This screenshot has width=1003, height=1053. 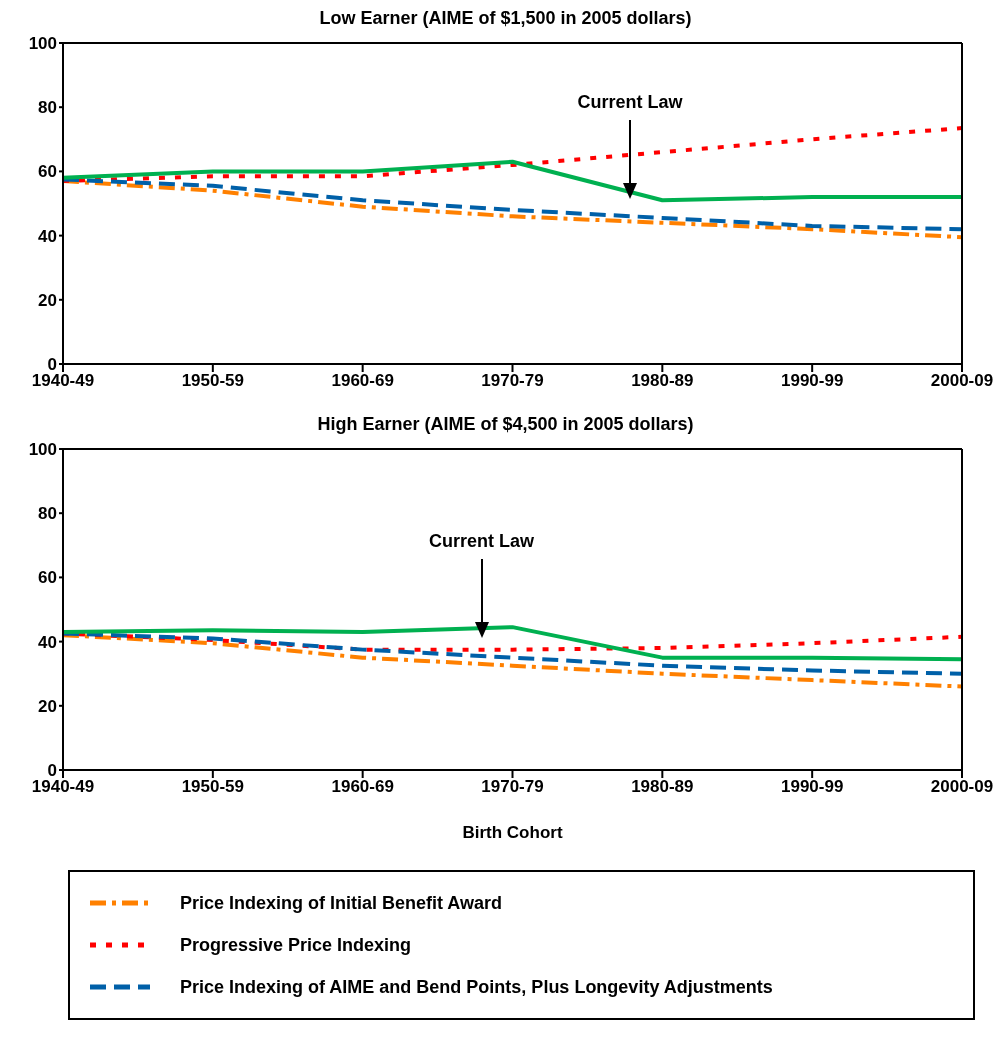 What do you see at coordinates (505, 19) in the screenshot?
I see `chart-title: Low Earner (AIME of $1,500 in 2005 dollars)` at bounding box center [505, 19].